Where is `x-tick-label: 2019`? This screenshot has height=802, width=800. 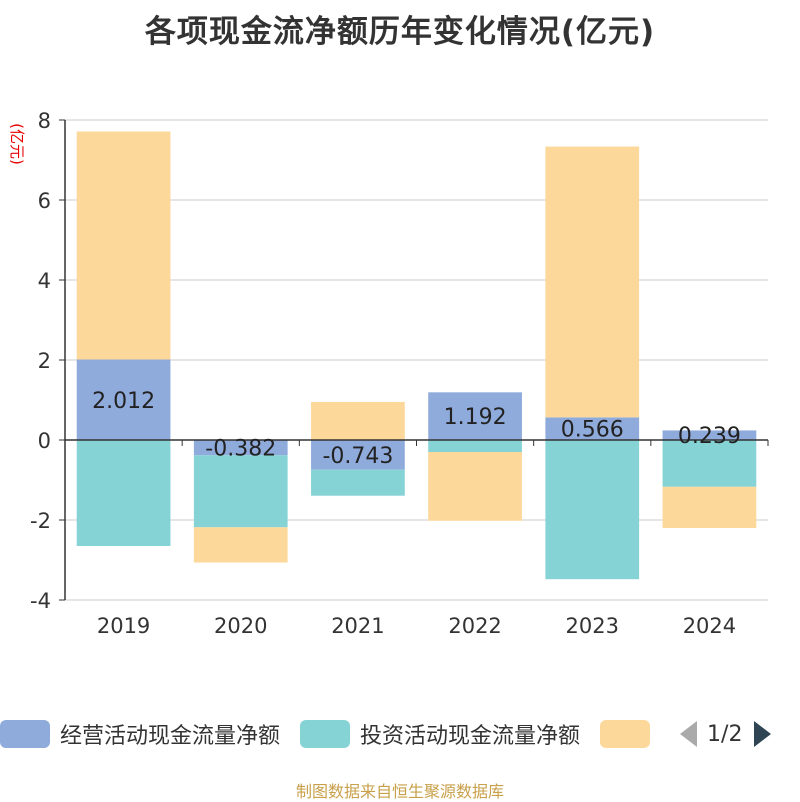
x-tick-label: 2019 is located at coordinates (123, 626).